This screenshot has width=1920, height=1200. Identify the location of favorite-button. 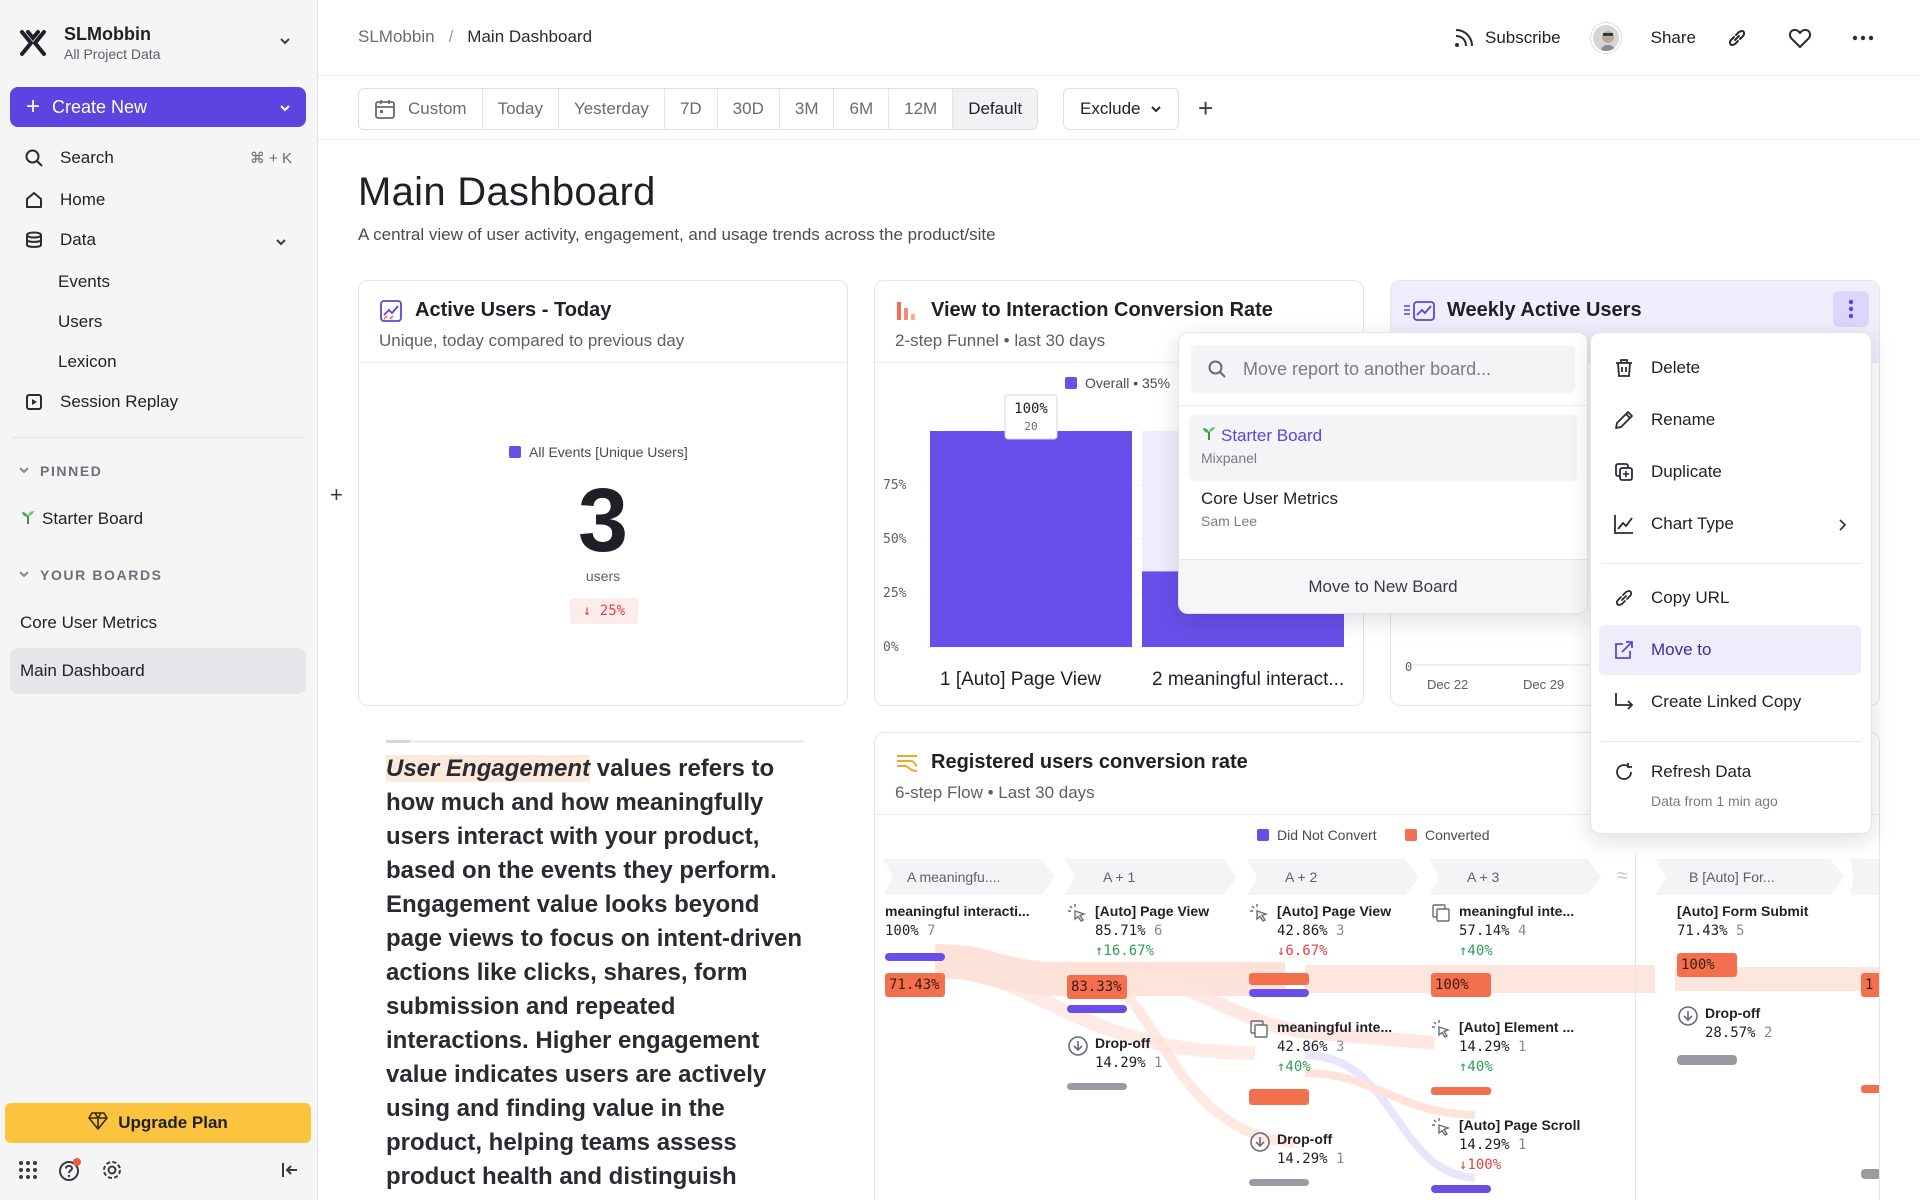
(1805, 38).